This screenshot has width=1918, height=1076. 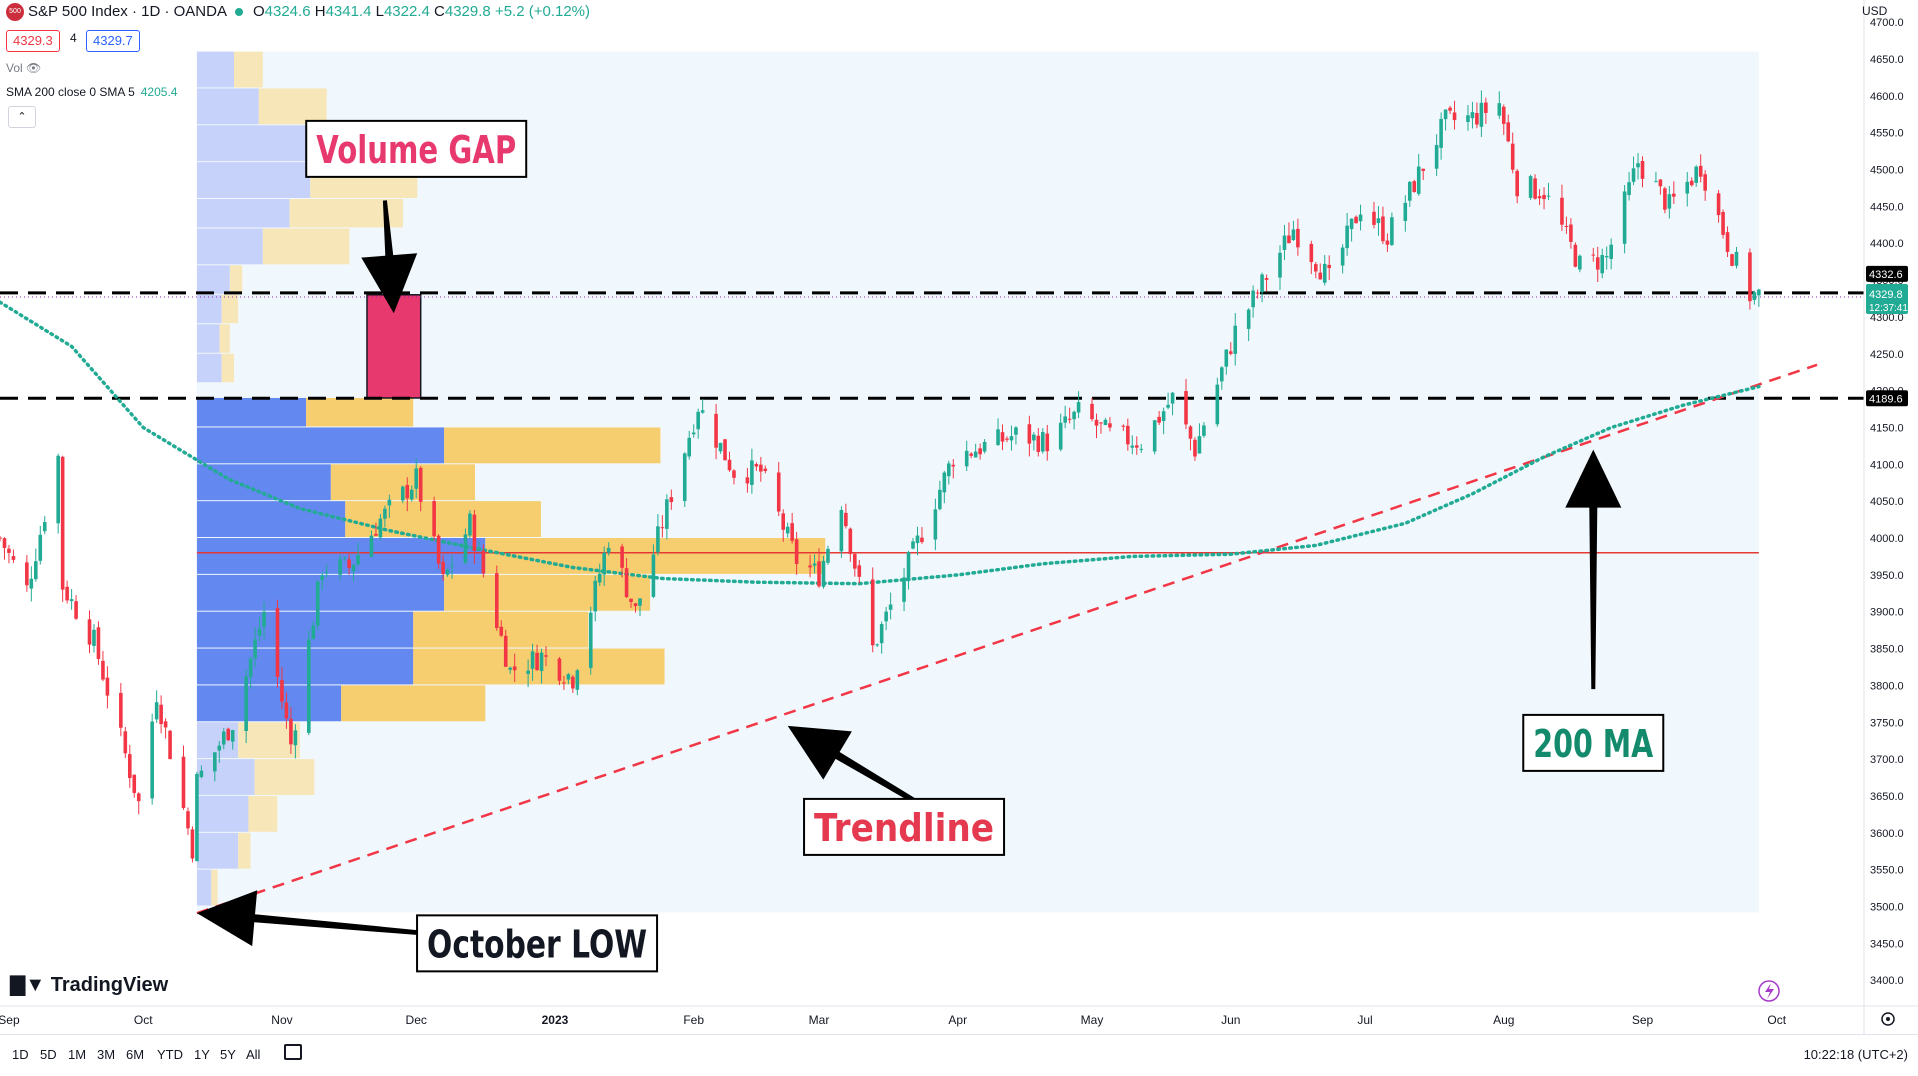 I want to click on period-ytd-button: YTD, so click(x=170, y=1054).